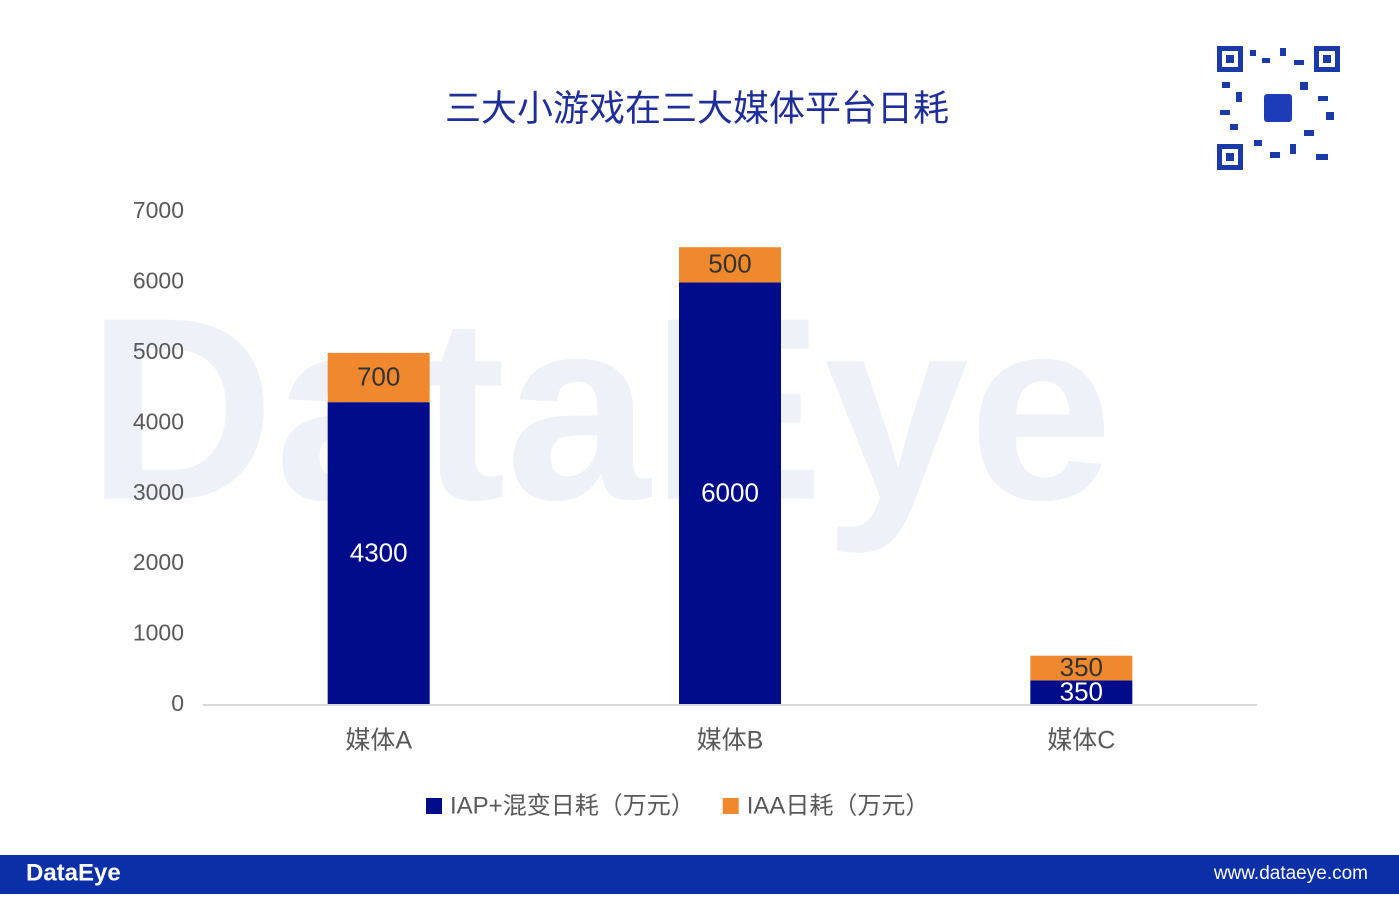 This screenshot has width=1399, height=899. I want to click on y-tick-label: 3000, so click(158, 492).